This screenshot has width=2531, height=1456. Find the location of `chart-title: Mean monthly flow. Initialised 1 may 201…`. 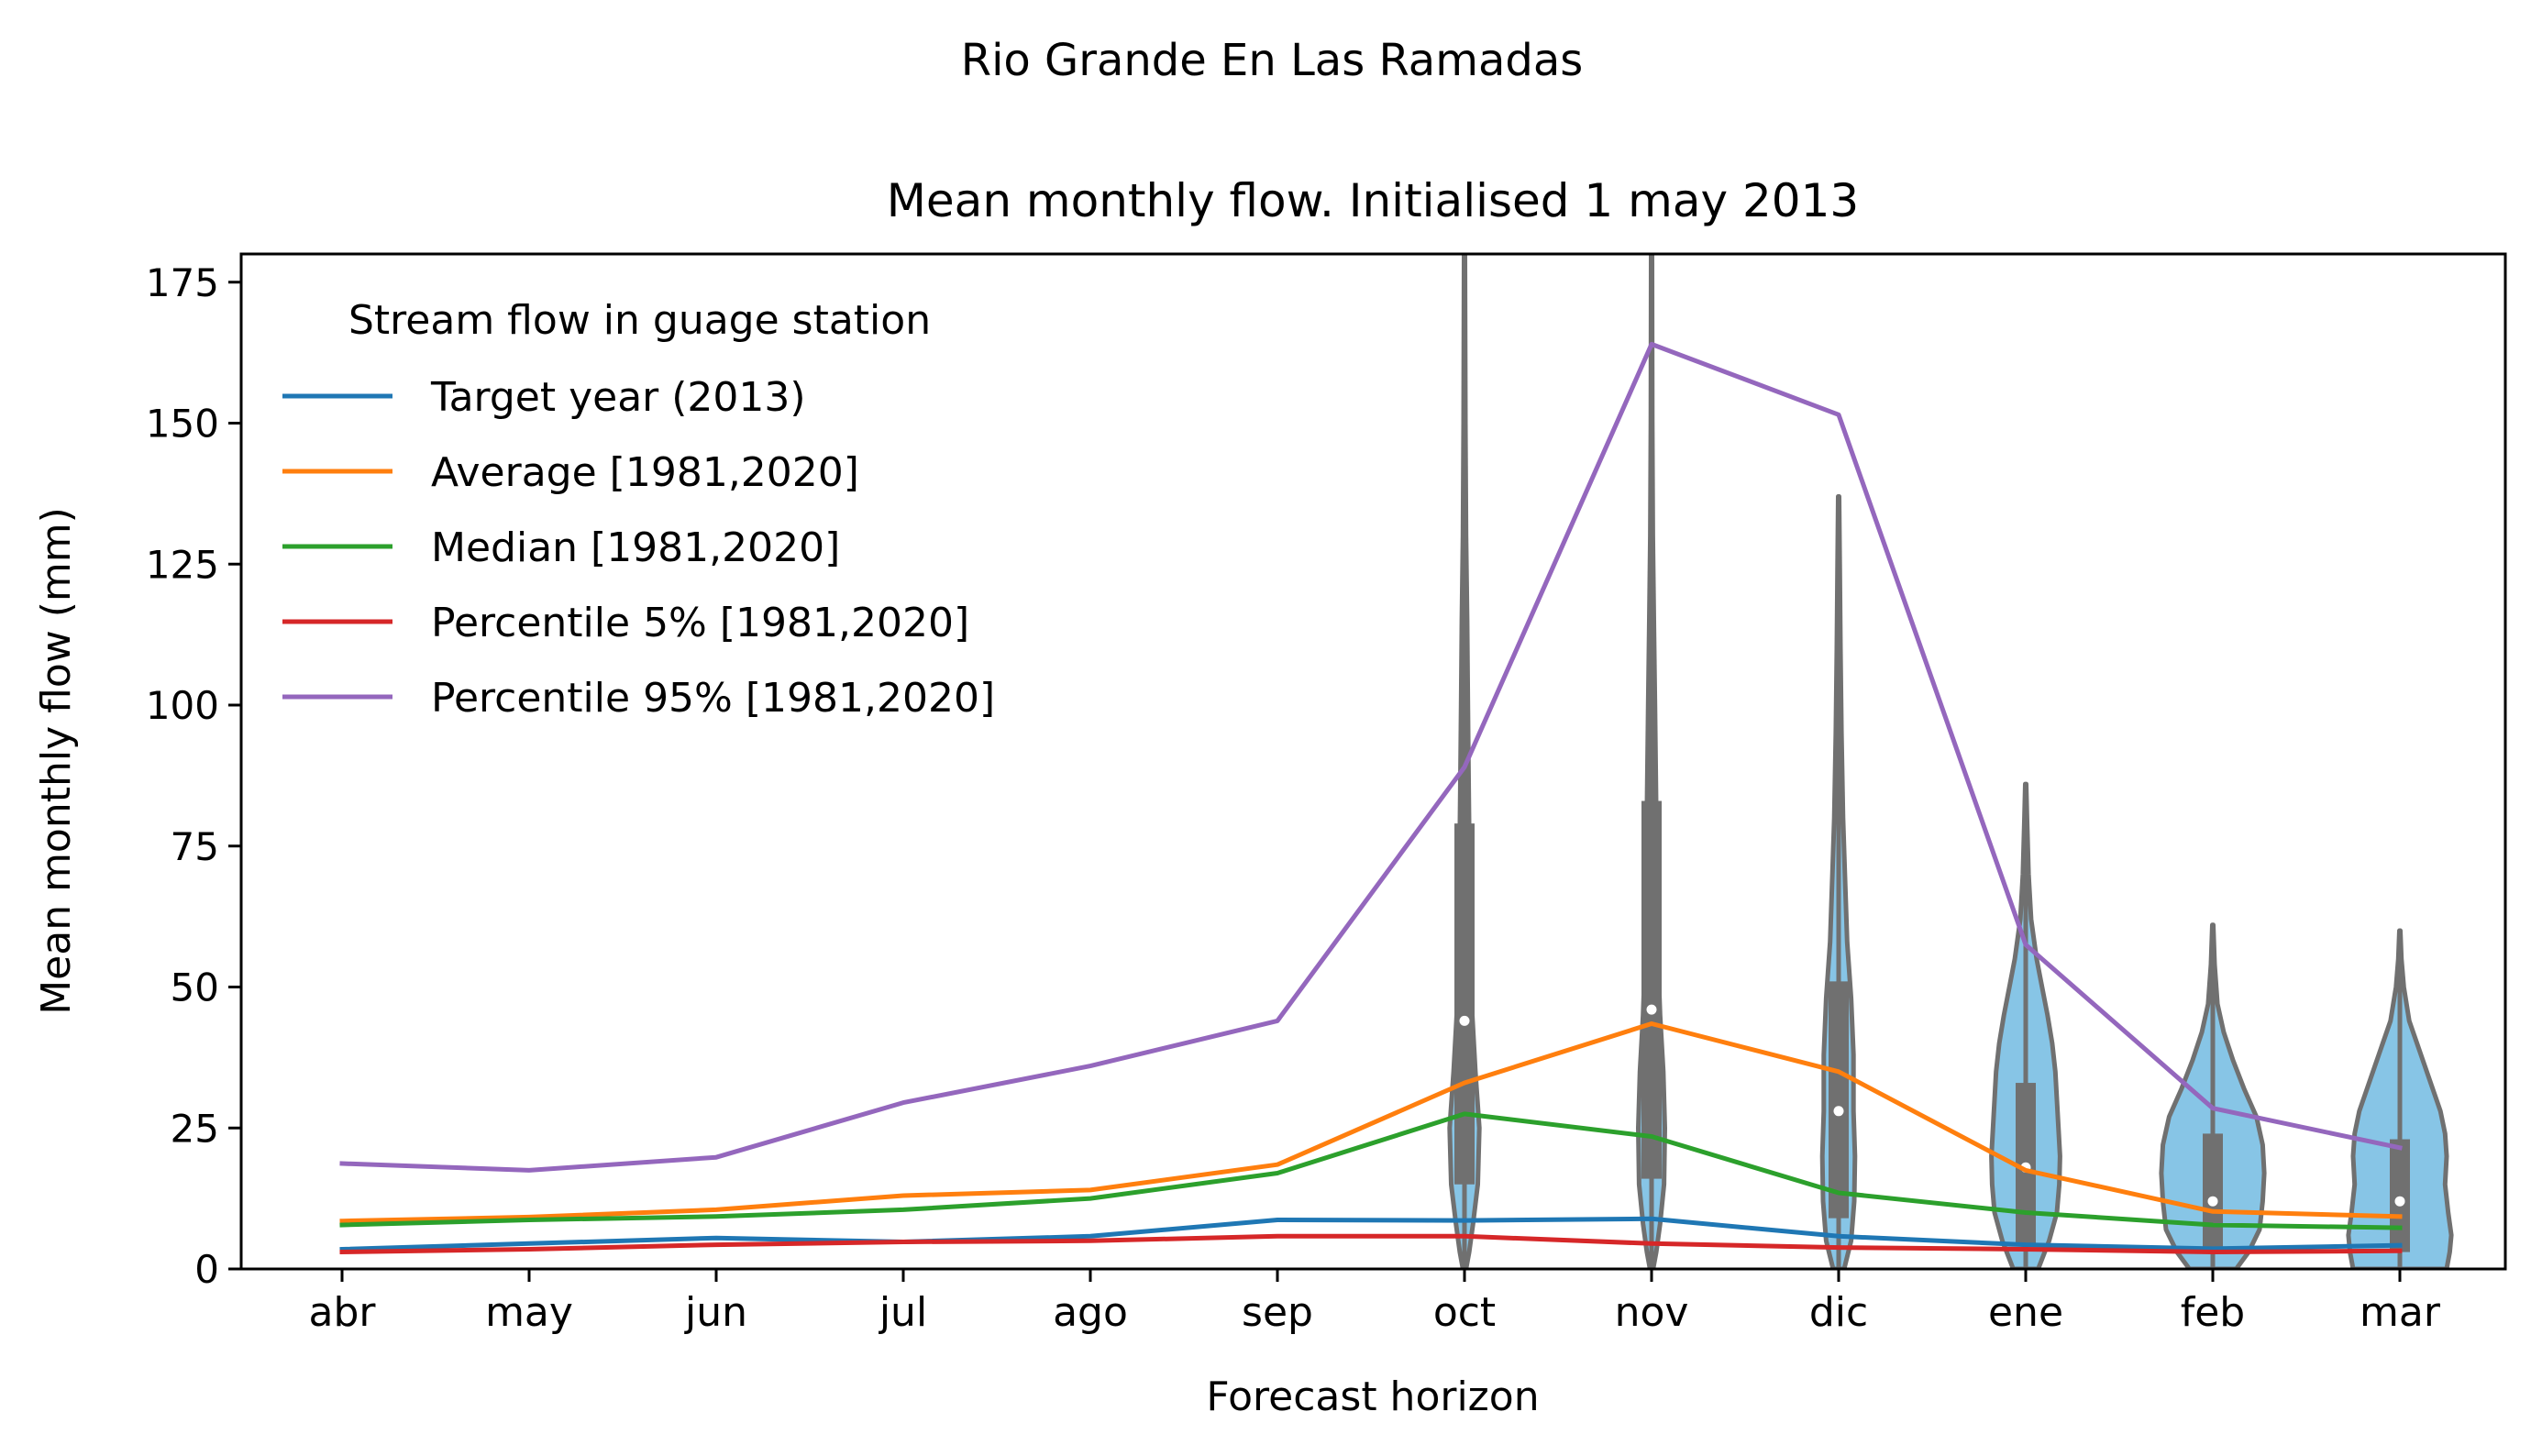

chart-title: Mean monthly flow. Initialised 1 may 201… is located at coordinates (1373, 200).